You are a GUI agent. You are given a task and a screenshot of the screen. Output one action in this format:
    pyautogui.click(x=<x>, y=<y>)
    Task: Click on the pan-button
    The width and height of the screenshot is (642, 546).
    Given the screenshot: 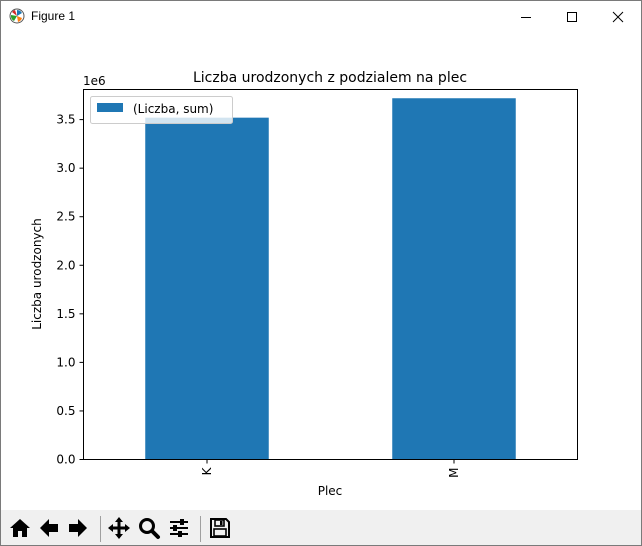 What is the action you would take?
    pyautogui.click(x=119, y=528)
    